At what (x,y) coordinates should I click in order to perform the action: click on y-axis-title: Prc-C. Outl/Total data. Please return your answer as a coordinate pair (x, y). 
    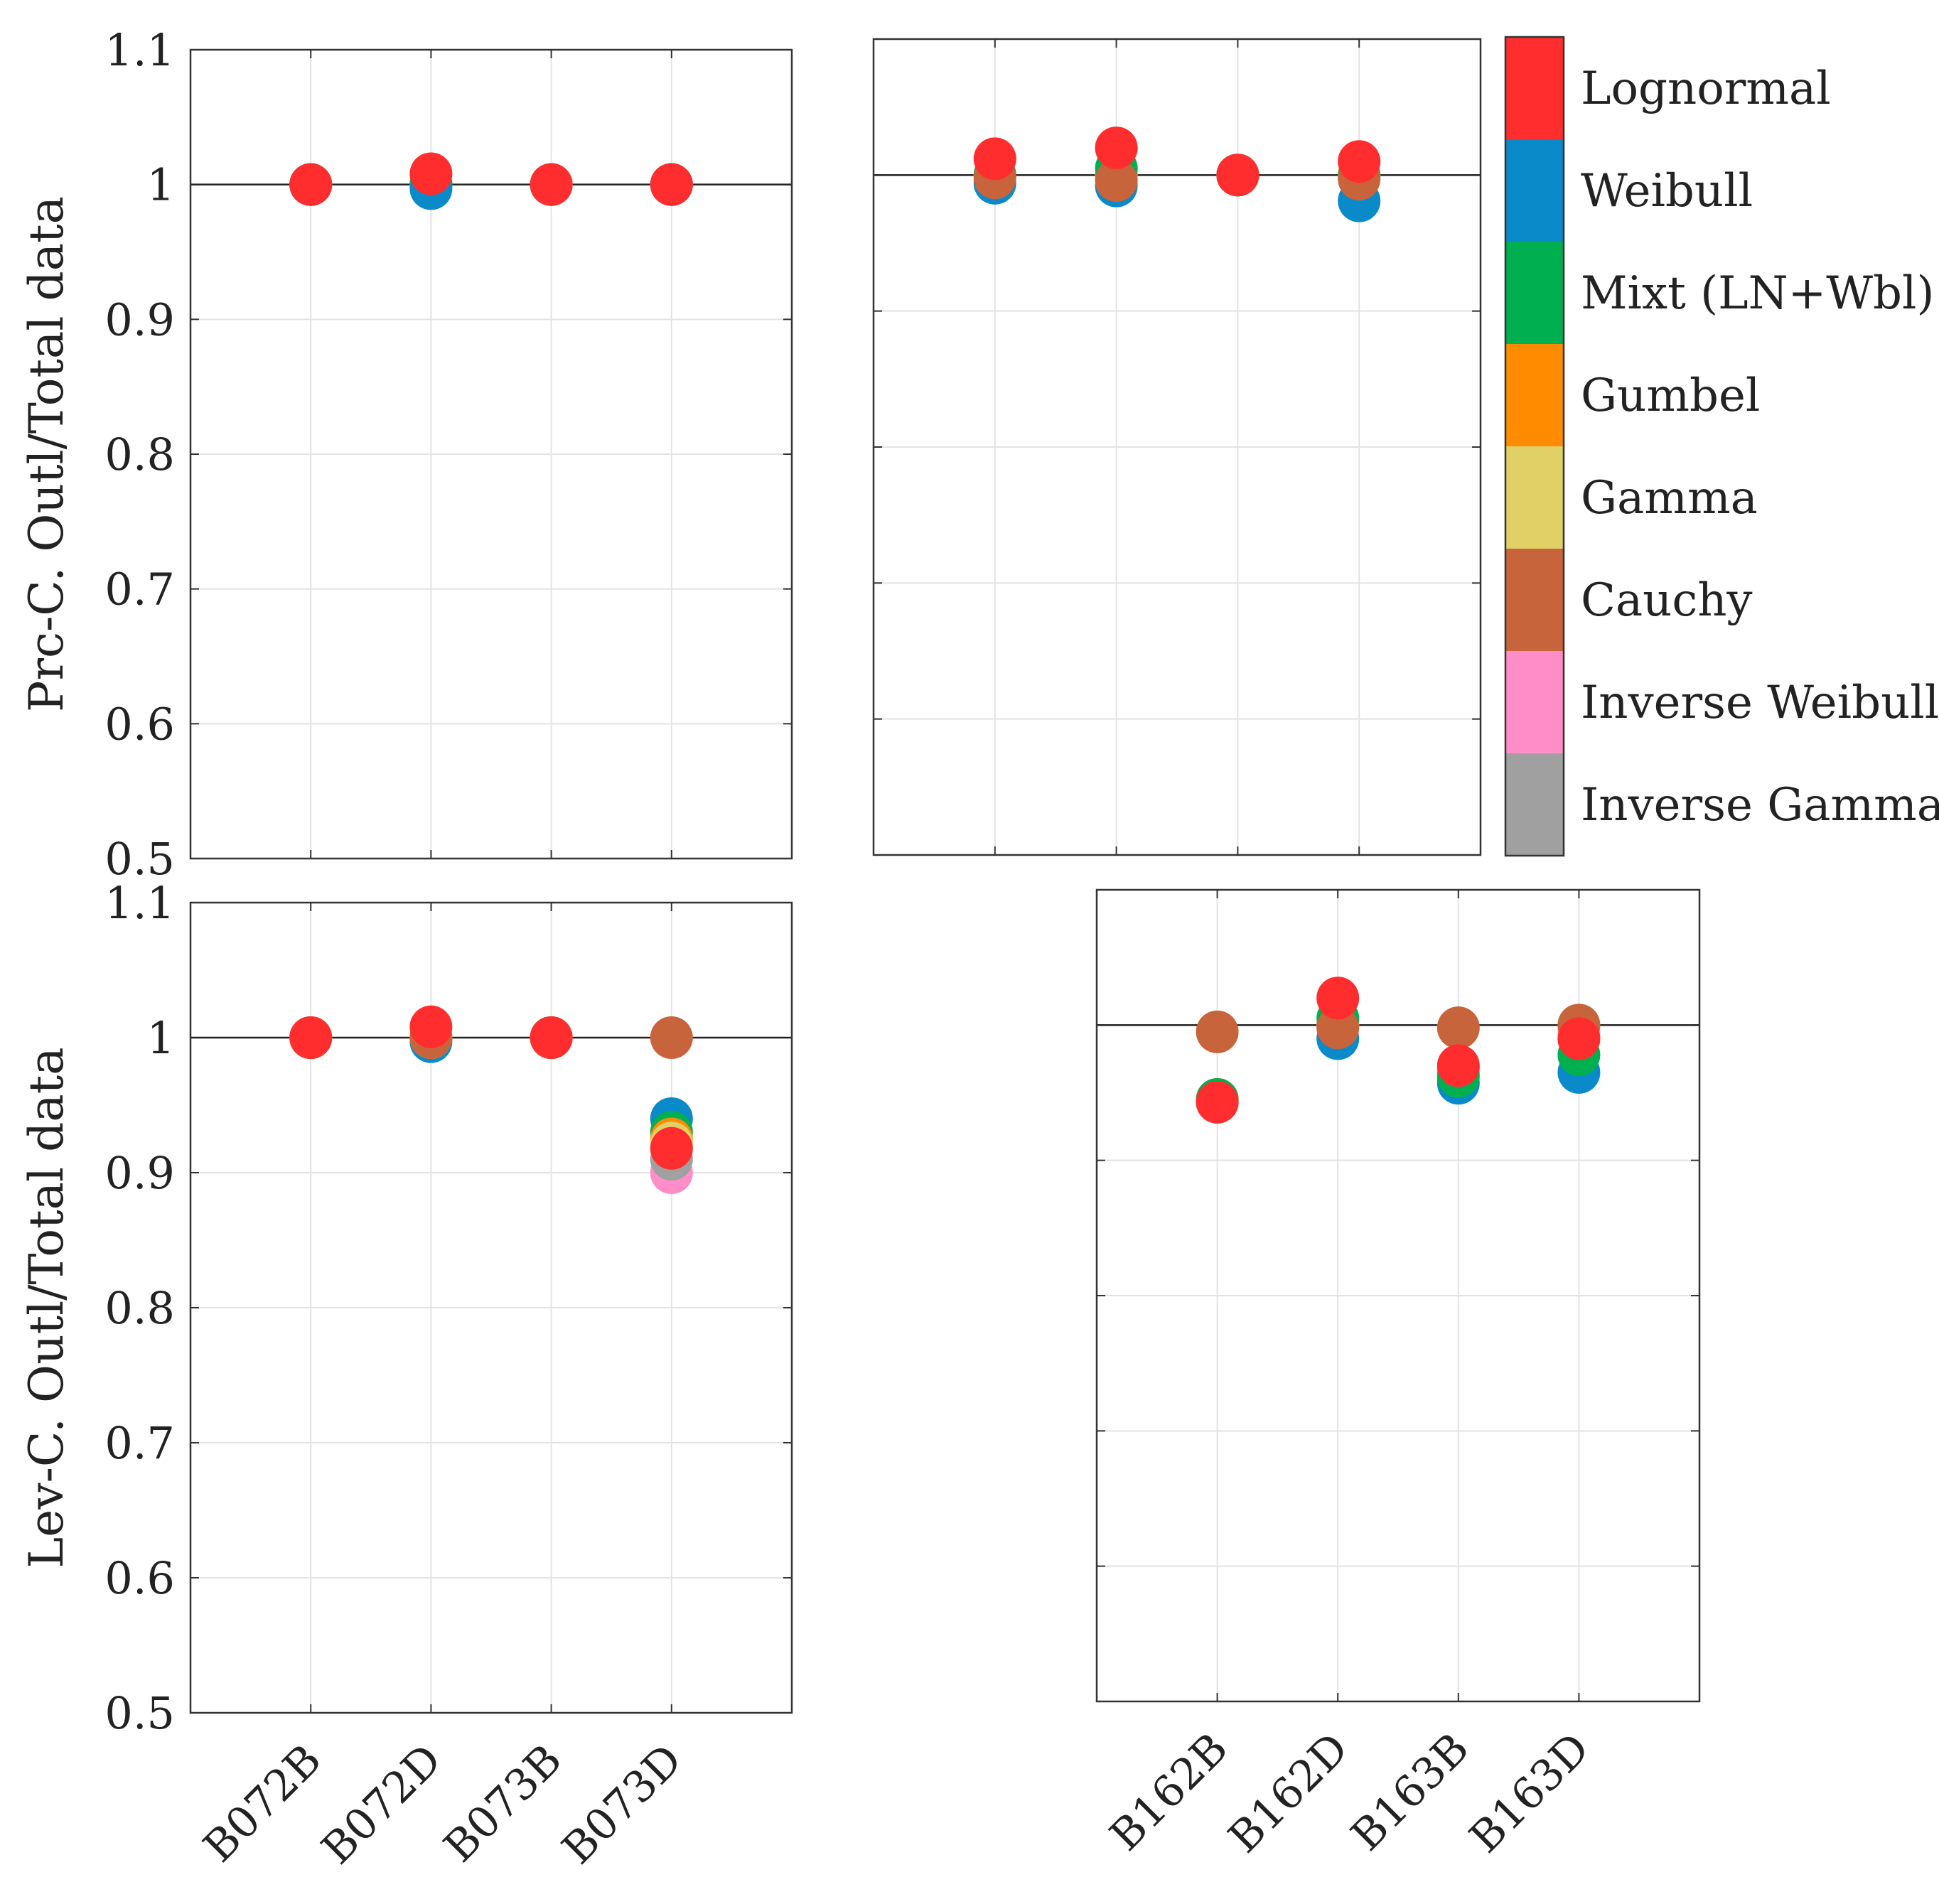
    Looking at the image, I should click on (47, 454).